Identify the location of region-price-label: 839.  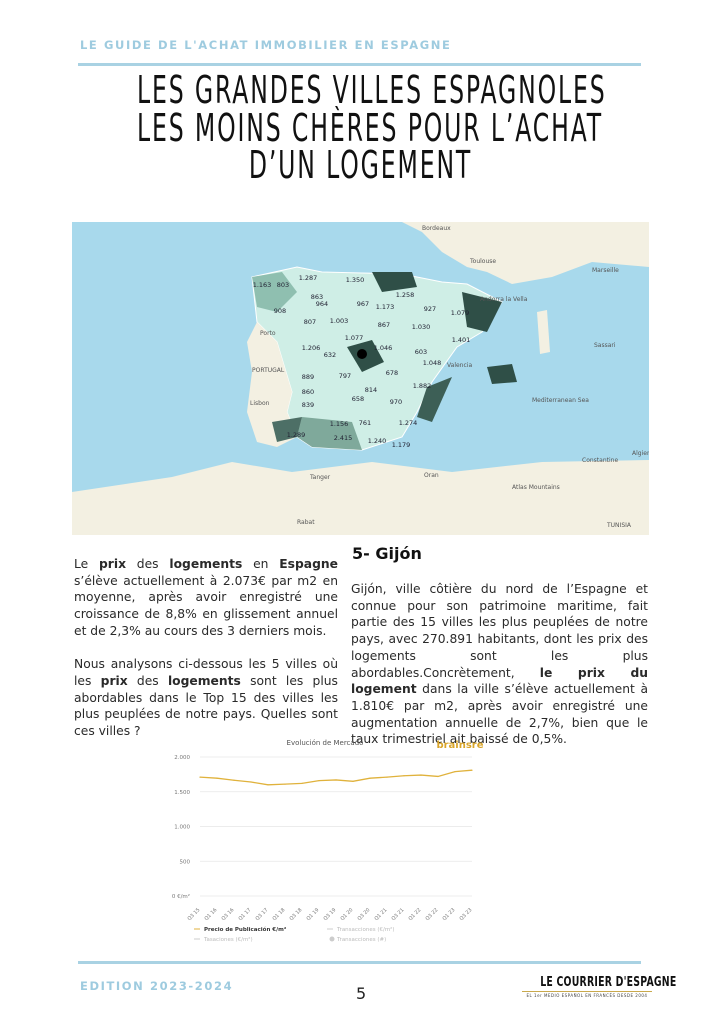
(308, 405).